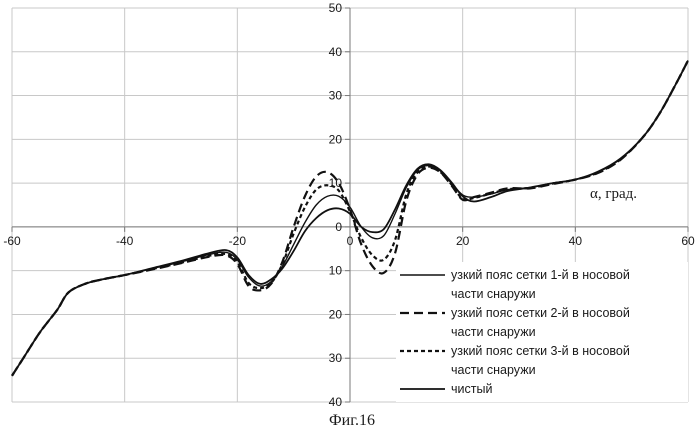  Describe the element at coordinates (613, 194) in the screenshot. I see `x-axis-label: α, град.` at that location.